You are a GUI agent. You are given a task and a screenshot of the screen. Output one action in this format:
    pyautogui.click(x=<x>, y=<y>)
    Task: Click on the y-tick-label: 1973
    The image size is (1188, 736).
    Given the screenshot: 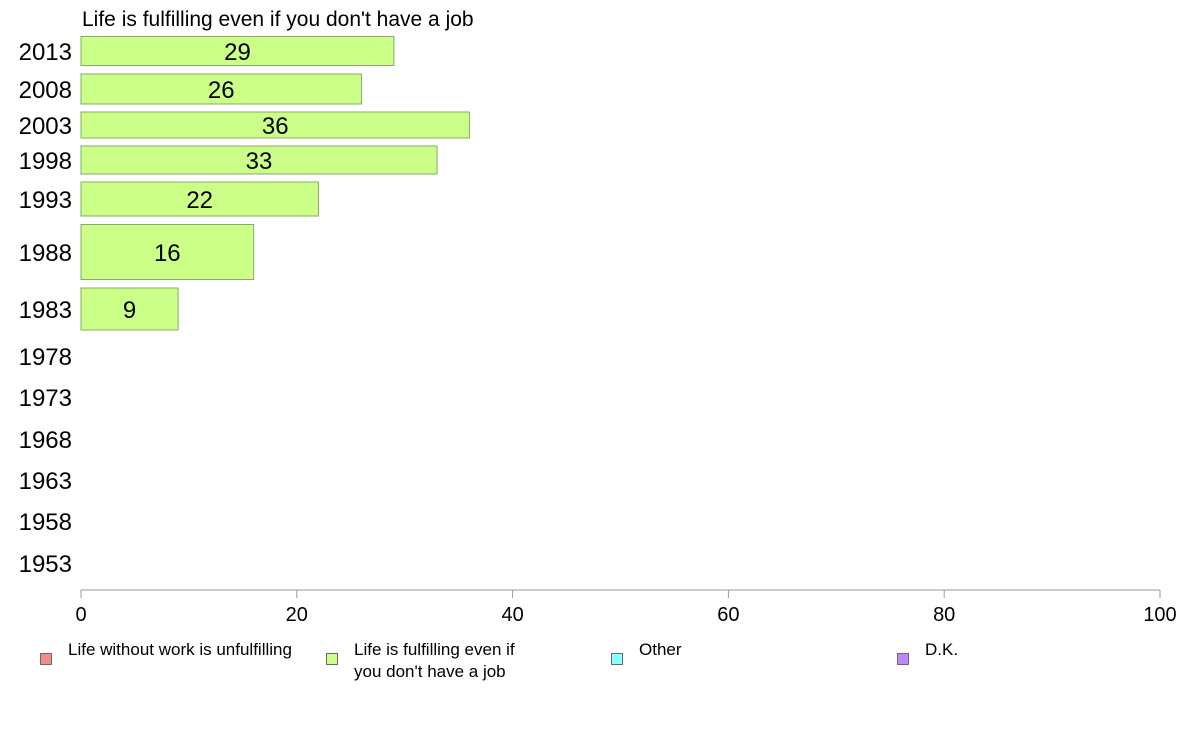 What is the action you would take?
    pyautogui.click(x=45, y=398)
    